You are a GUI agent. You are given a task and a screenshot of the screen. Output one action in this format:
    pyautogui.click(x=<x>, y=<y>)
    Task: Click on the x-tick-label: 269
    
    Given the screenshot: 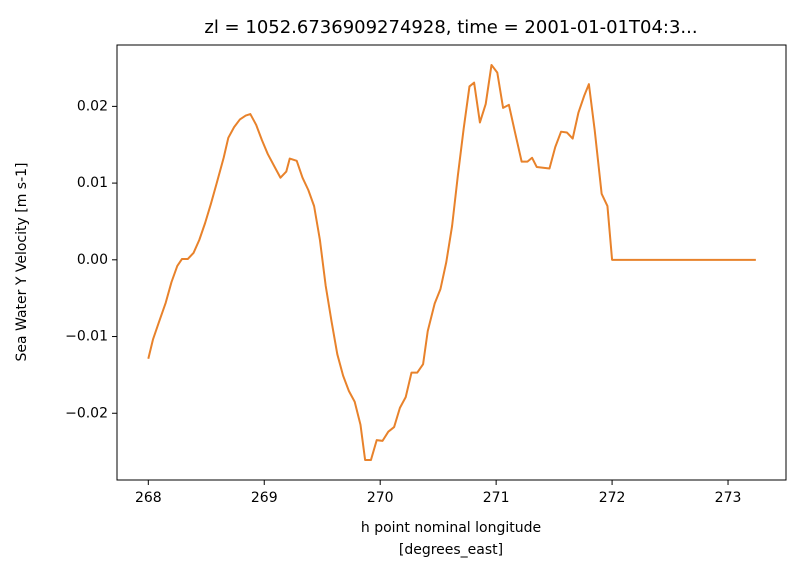 What is the action you would take?
    pyautogui.click(x=264, y=498)
    